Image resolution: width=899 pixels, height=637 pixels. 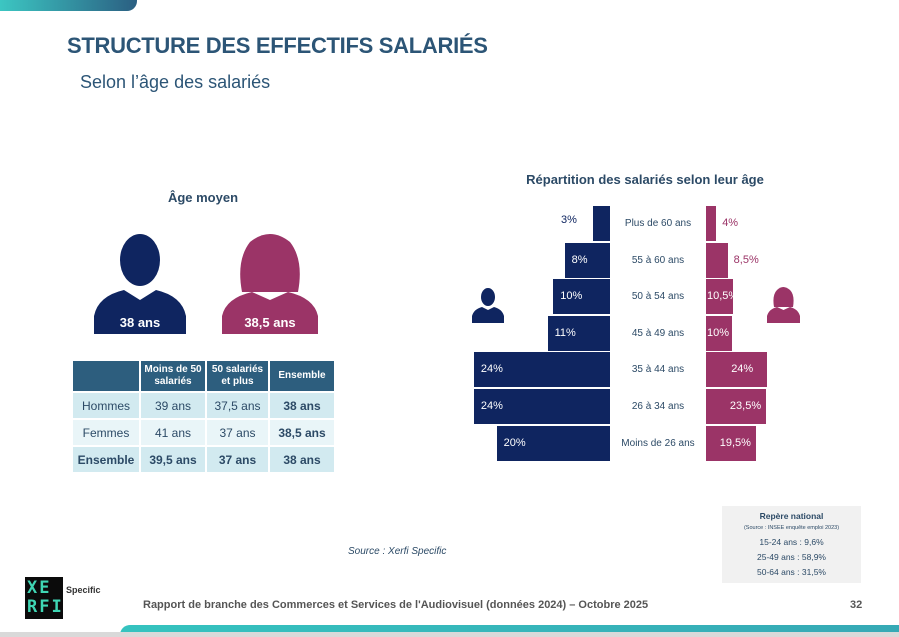 What do you see at coordinates (658, 260) in the screenshot?
I see `age-category-label: 55 à 60 ans` at bounding box center [658, 260].